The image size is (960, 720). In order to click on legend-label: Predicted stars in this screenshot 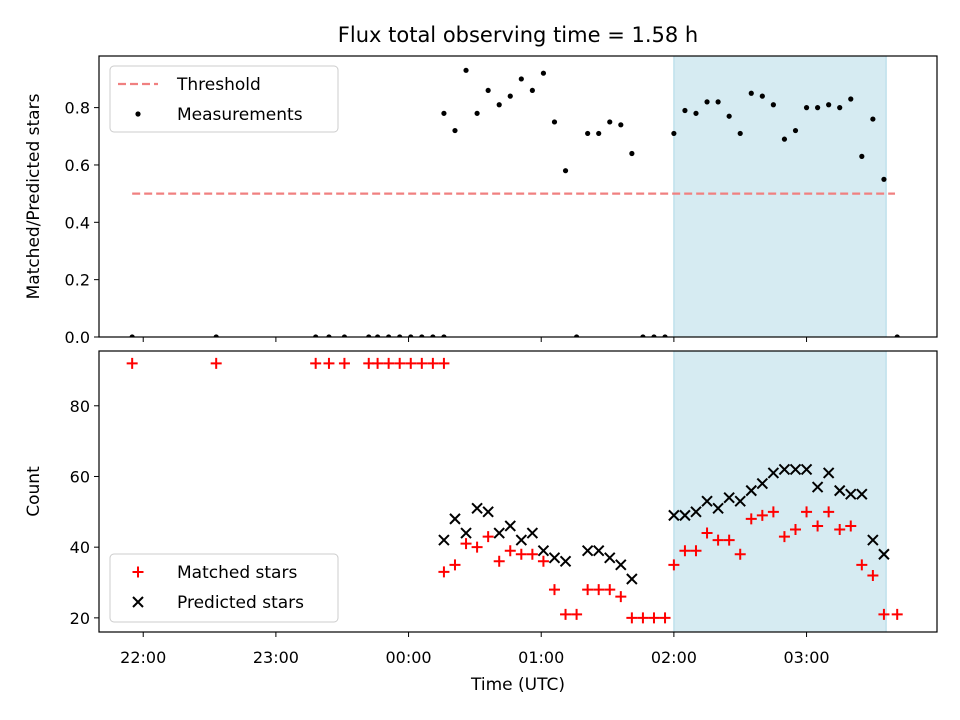, I will do `click(240, 603)`.